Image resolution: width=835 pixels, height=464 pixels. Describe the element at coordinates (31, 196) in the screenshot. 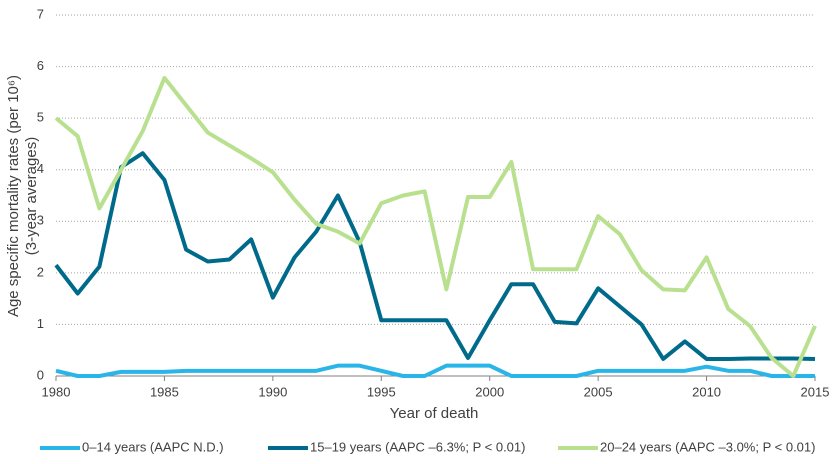

I see `y-axis-label: (3-year averages)` at that location.